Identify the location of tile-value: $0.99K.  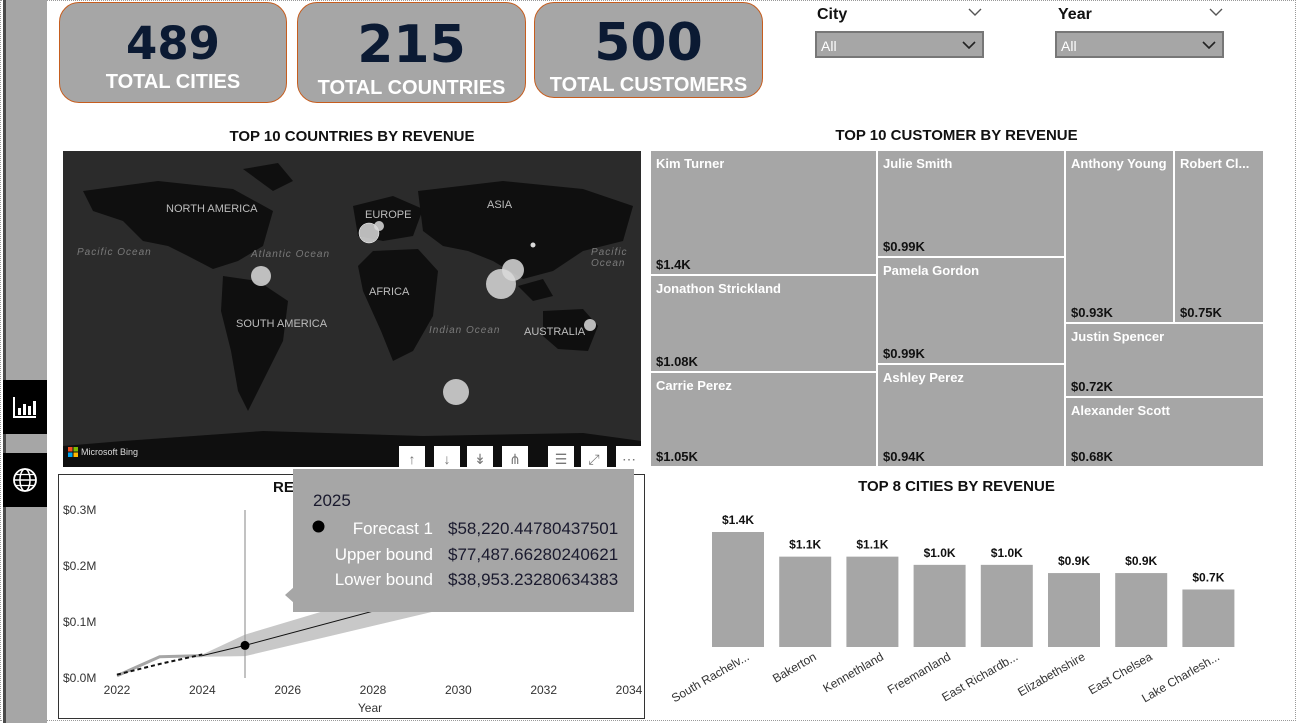
(904, 353).